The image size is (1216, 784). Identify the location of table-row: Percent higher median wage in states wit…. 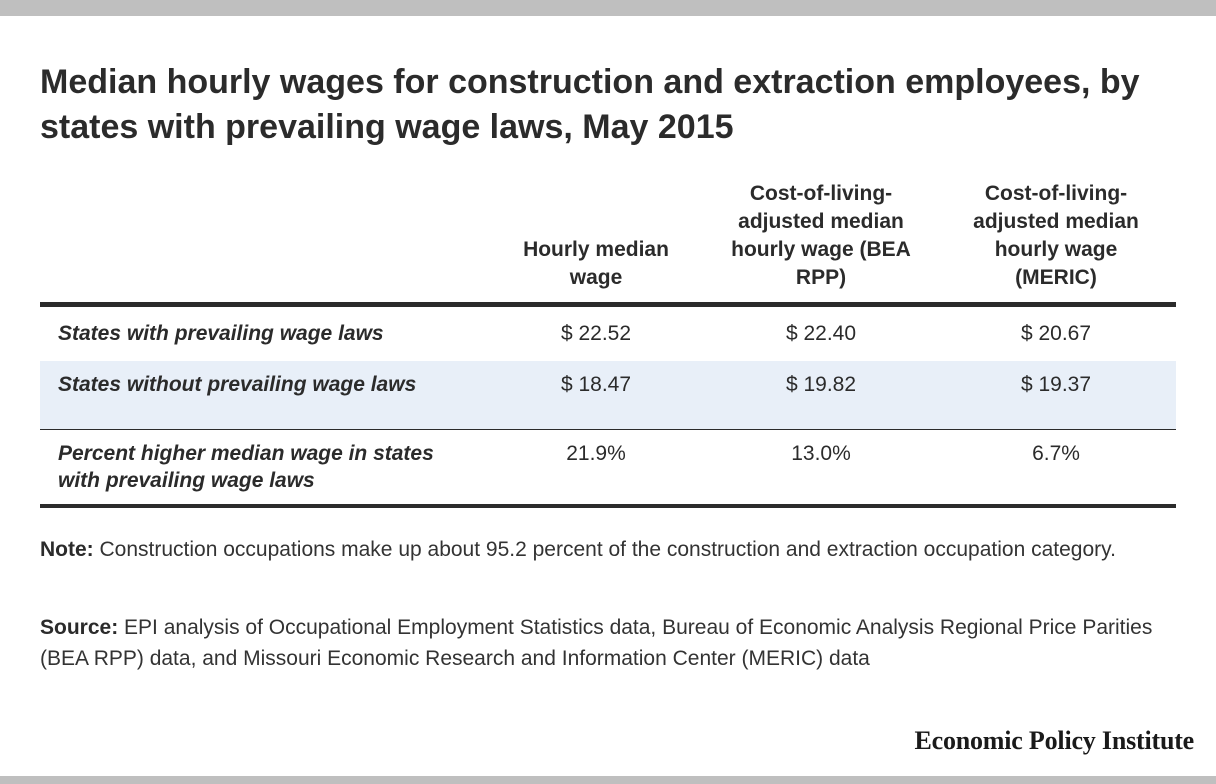
(608, 468).